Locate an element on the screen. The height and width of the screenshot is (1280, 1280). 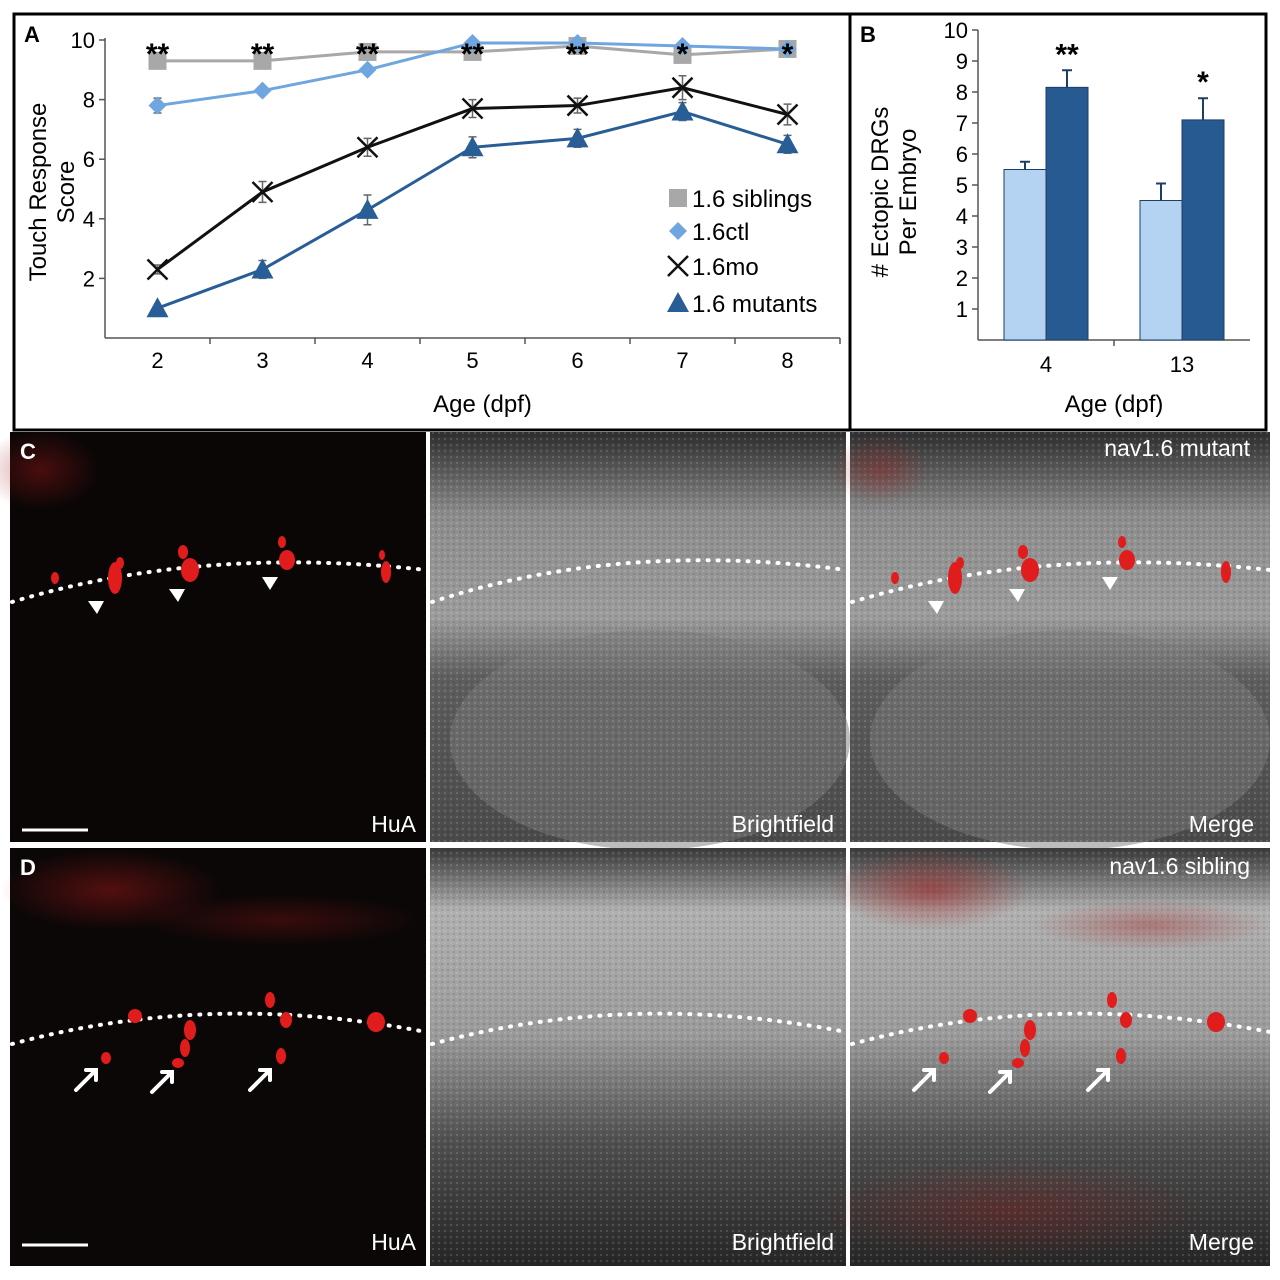
legend-label: 1.6 siblings is located at coordinates (752, 199).